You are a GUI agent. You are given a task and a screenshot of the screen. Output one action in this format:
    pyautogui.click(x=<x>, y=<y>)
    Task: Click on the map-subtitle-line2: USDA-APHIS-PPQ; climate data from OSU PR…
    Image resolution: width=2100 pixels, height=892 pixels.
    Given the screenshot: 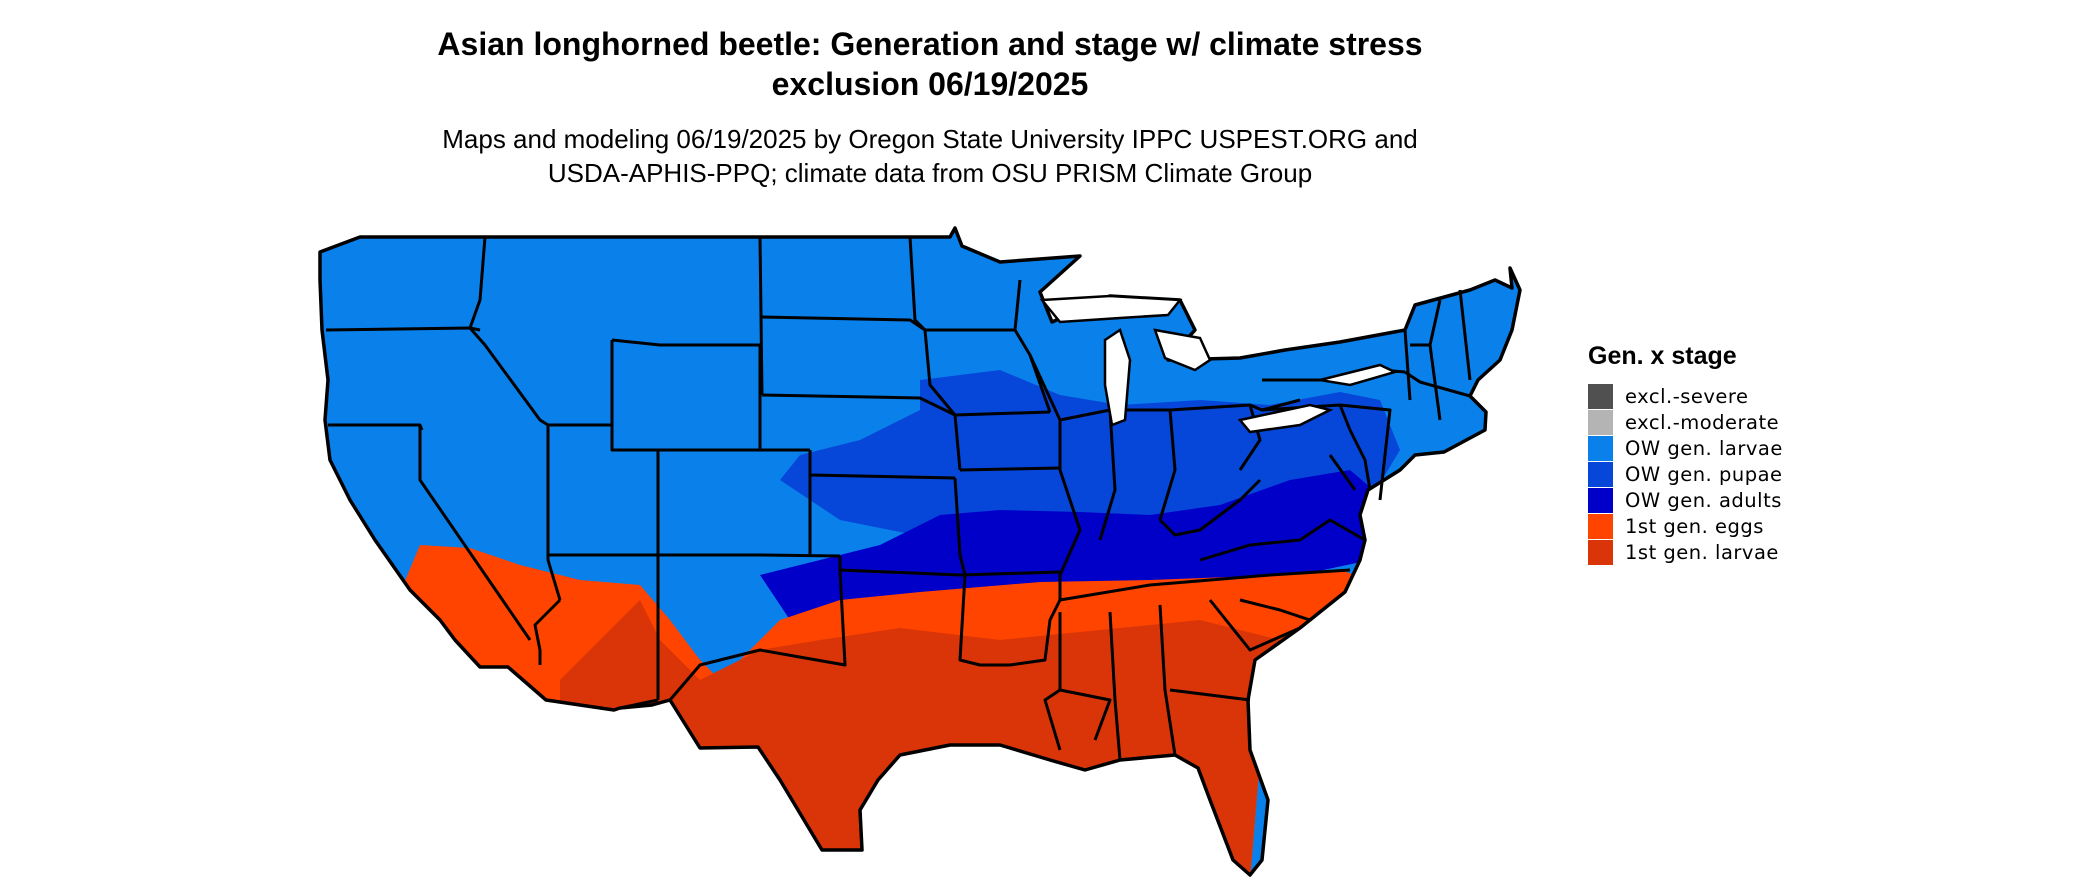 What is the action you would take?
    pyautogui.click(x=930, y=173)
    